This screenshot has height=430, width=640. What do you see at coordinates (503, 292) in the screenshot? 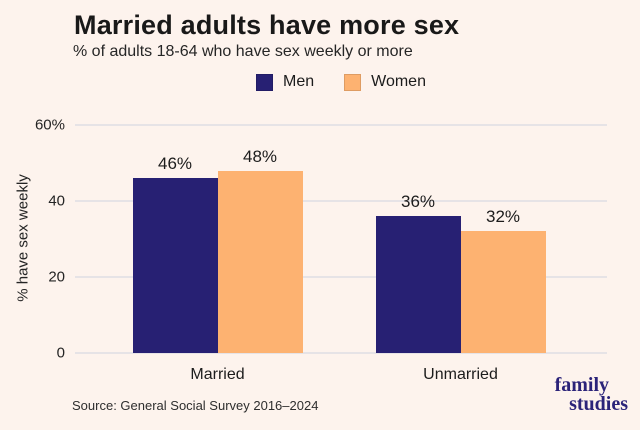
I see `bar-unmarried-women` at bounding box center [503, 292].